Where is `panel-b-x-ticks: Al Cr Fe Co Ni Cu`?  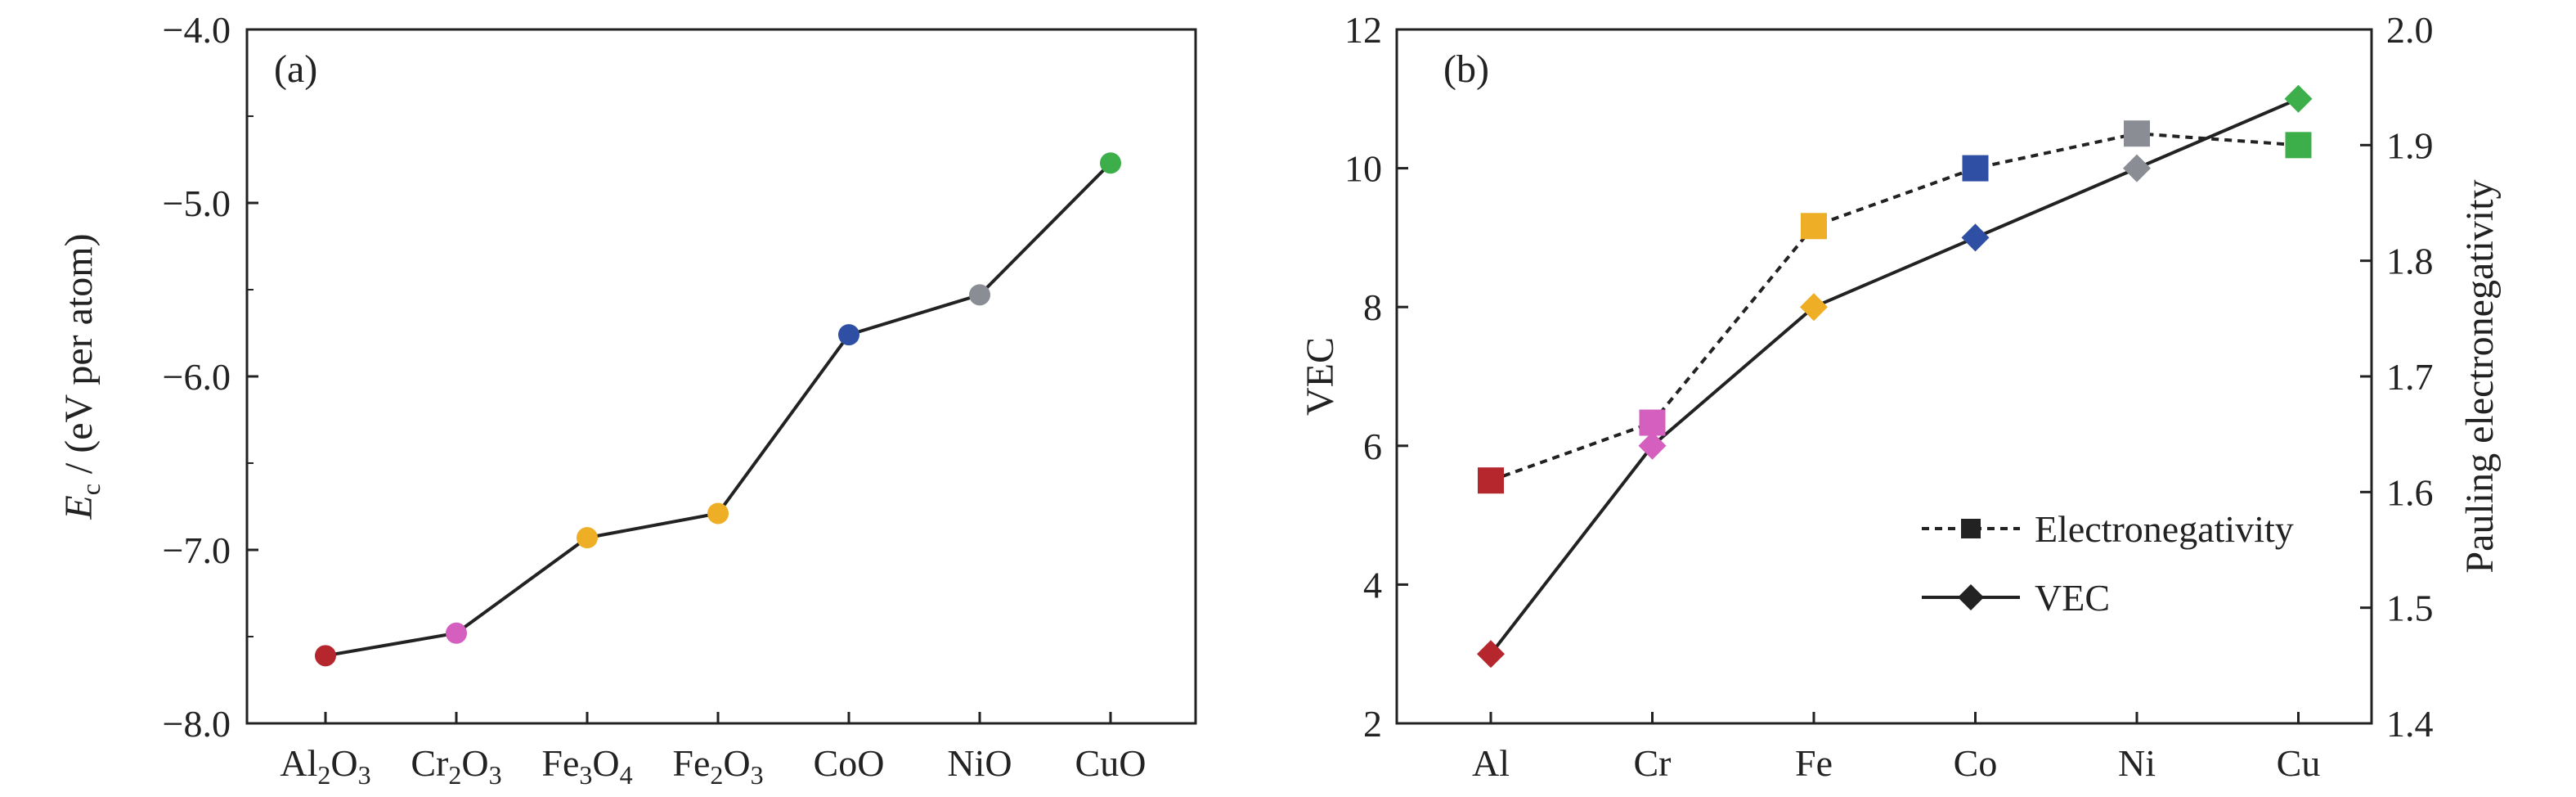
panel-b-x-ticks: Al Cr Fe Co Ni Cu is located at coordinates (1896, 748).